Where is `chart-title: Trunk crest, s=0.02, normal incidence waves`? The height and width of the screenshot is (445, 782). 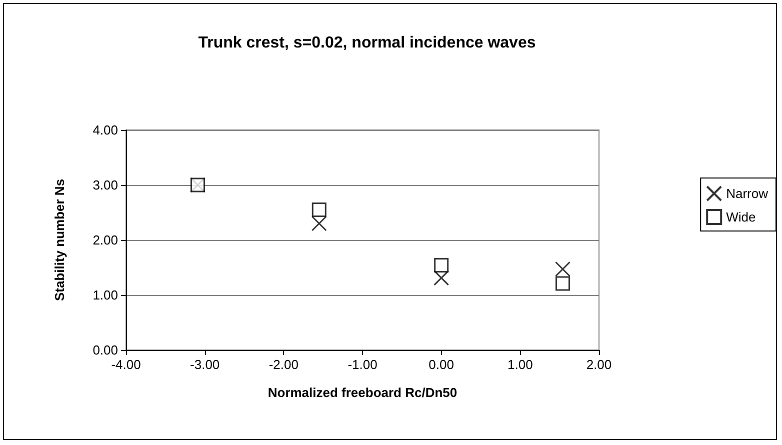
chart-title: Trunk crest, s=0.02, normal incidence waves is located at coordinates (367, 43).